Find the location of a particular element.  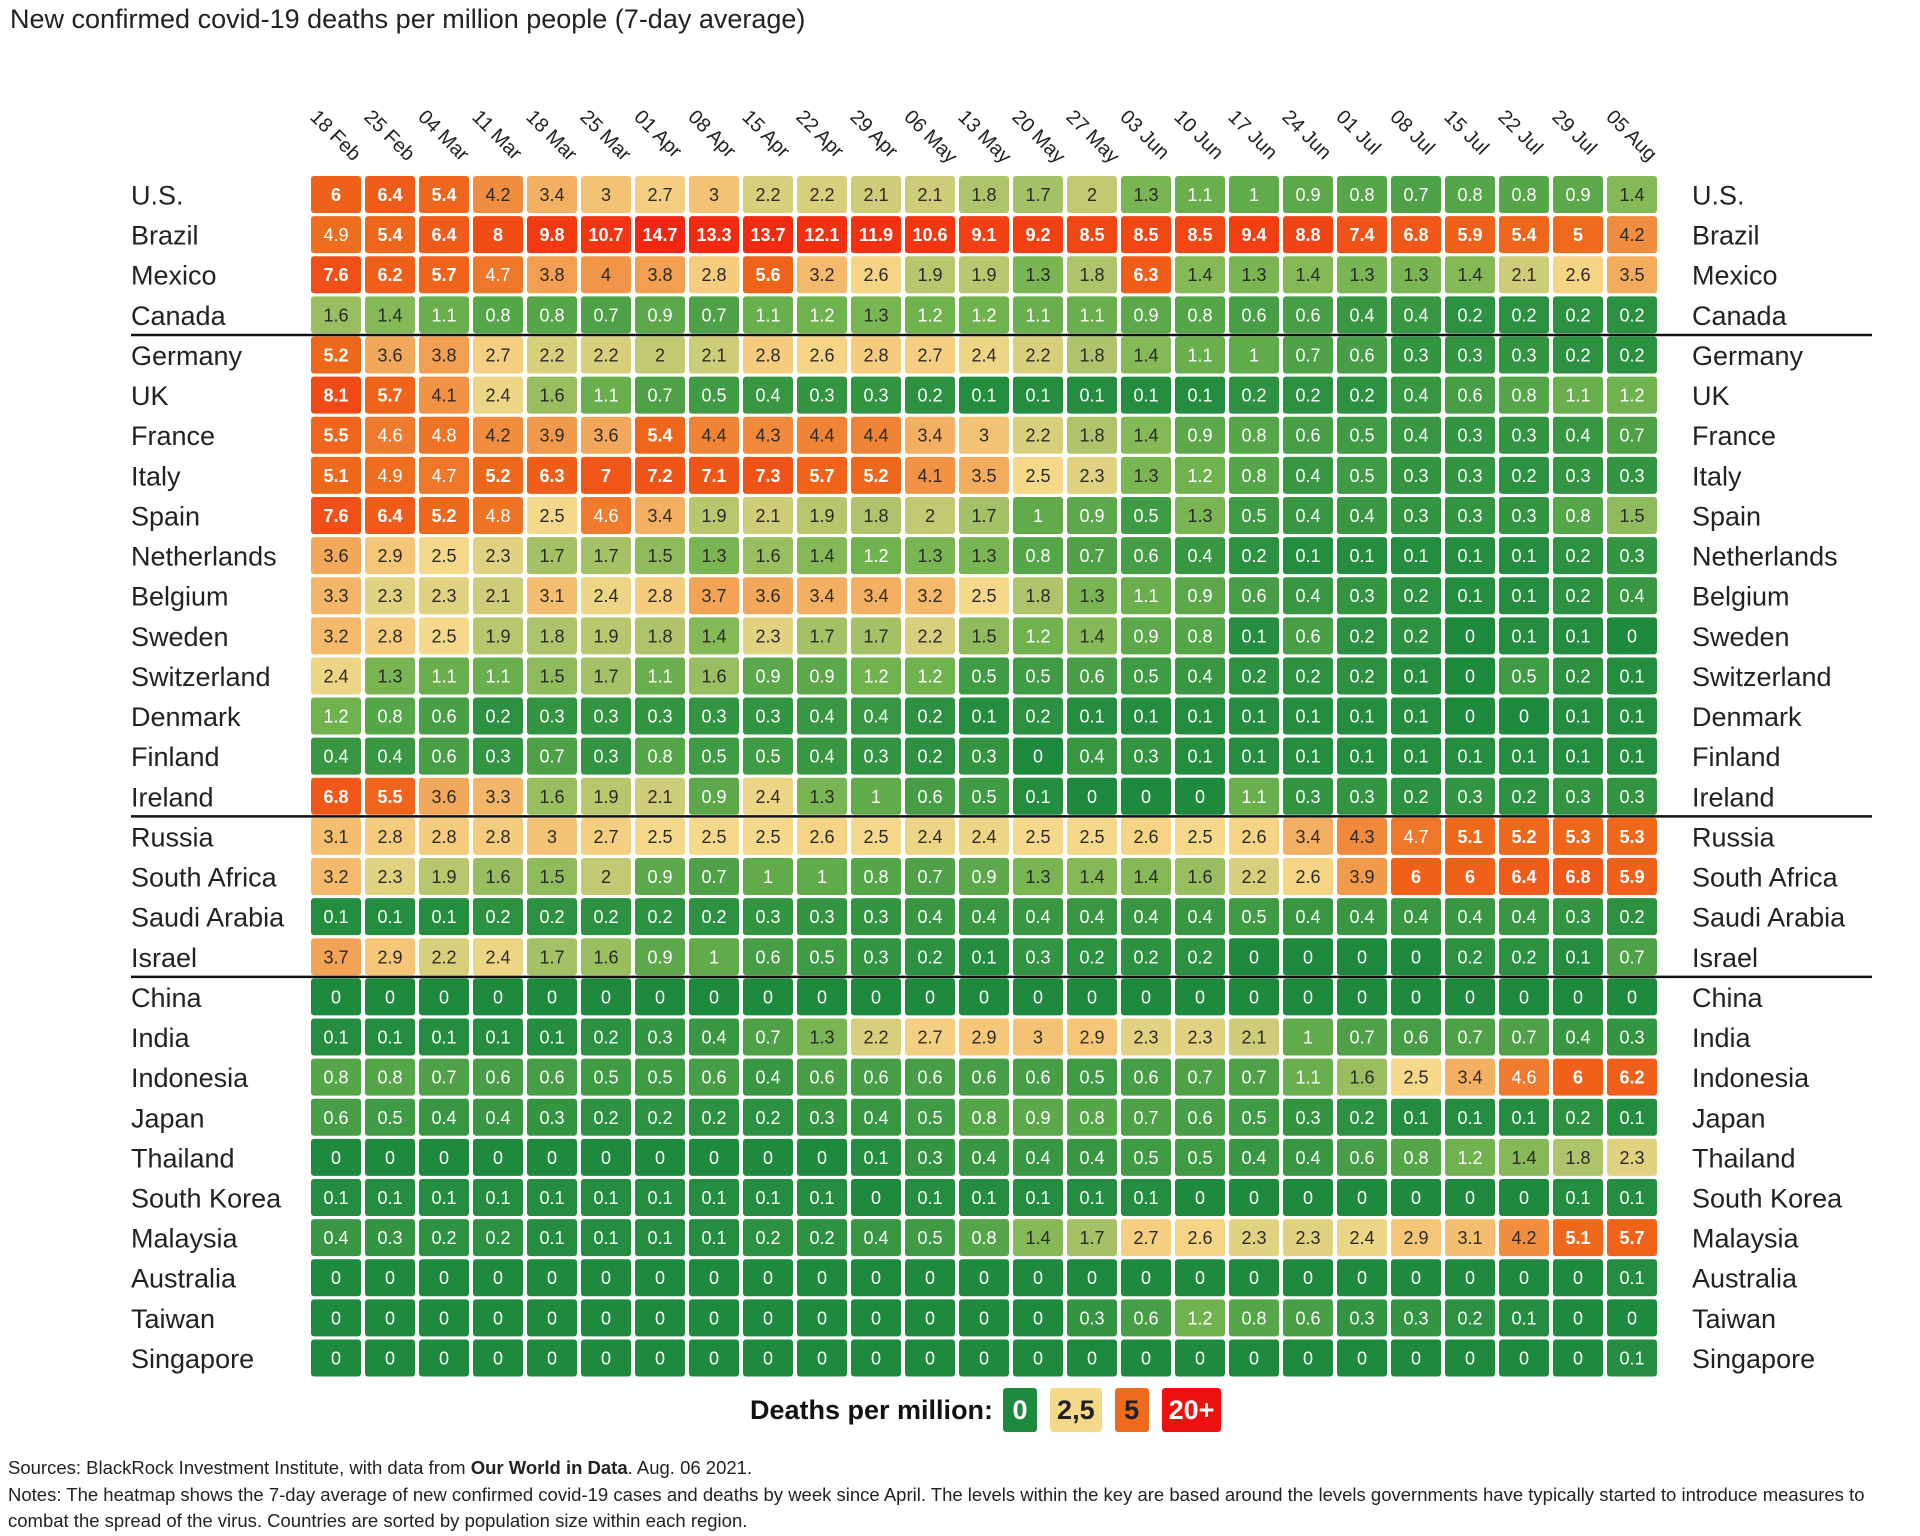

cell-value: 1.3 is located at coordinates (1199, 516).